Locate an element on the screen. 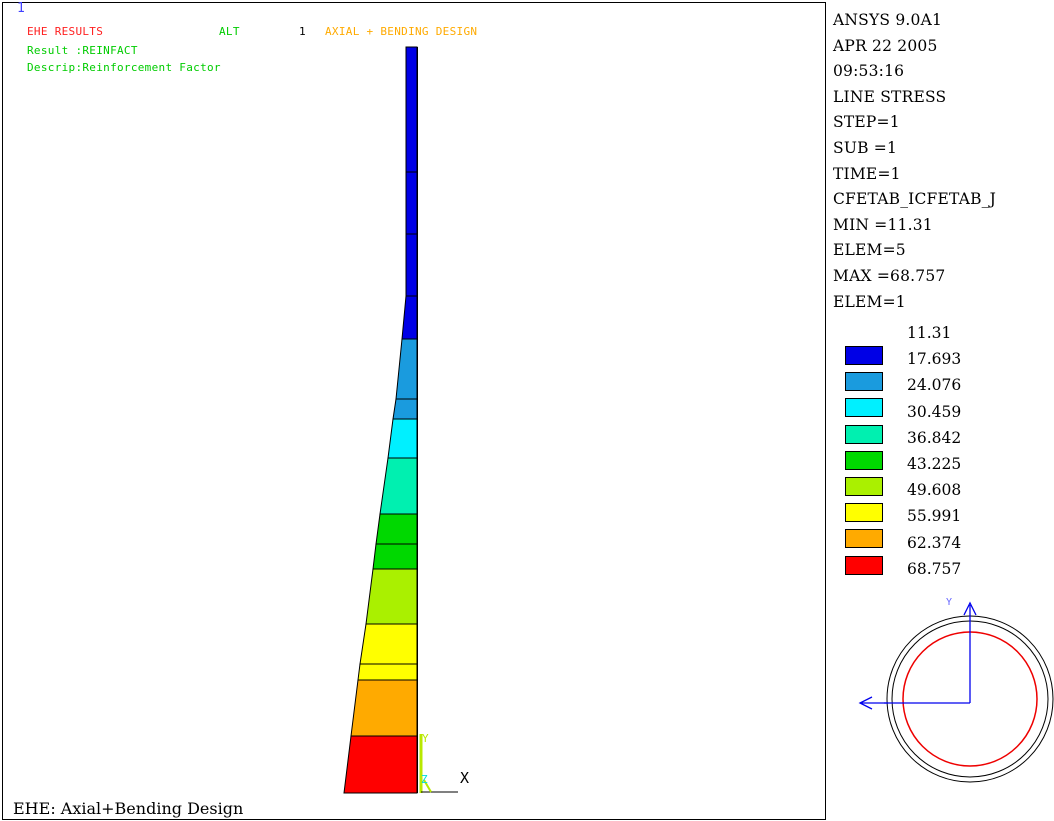 Image resolution: width=1054 pixels, height=821 pixels. window-number: 1 is located at coordinates (21, 8).